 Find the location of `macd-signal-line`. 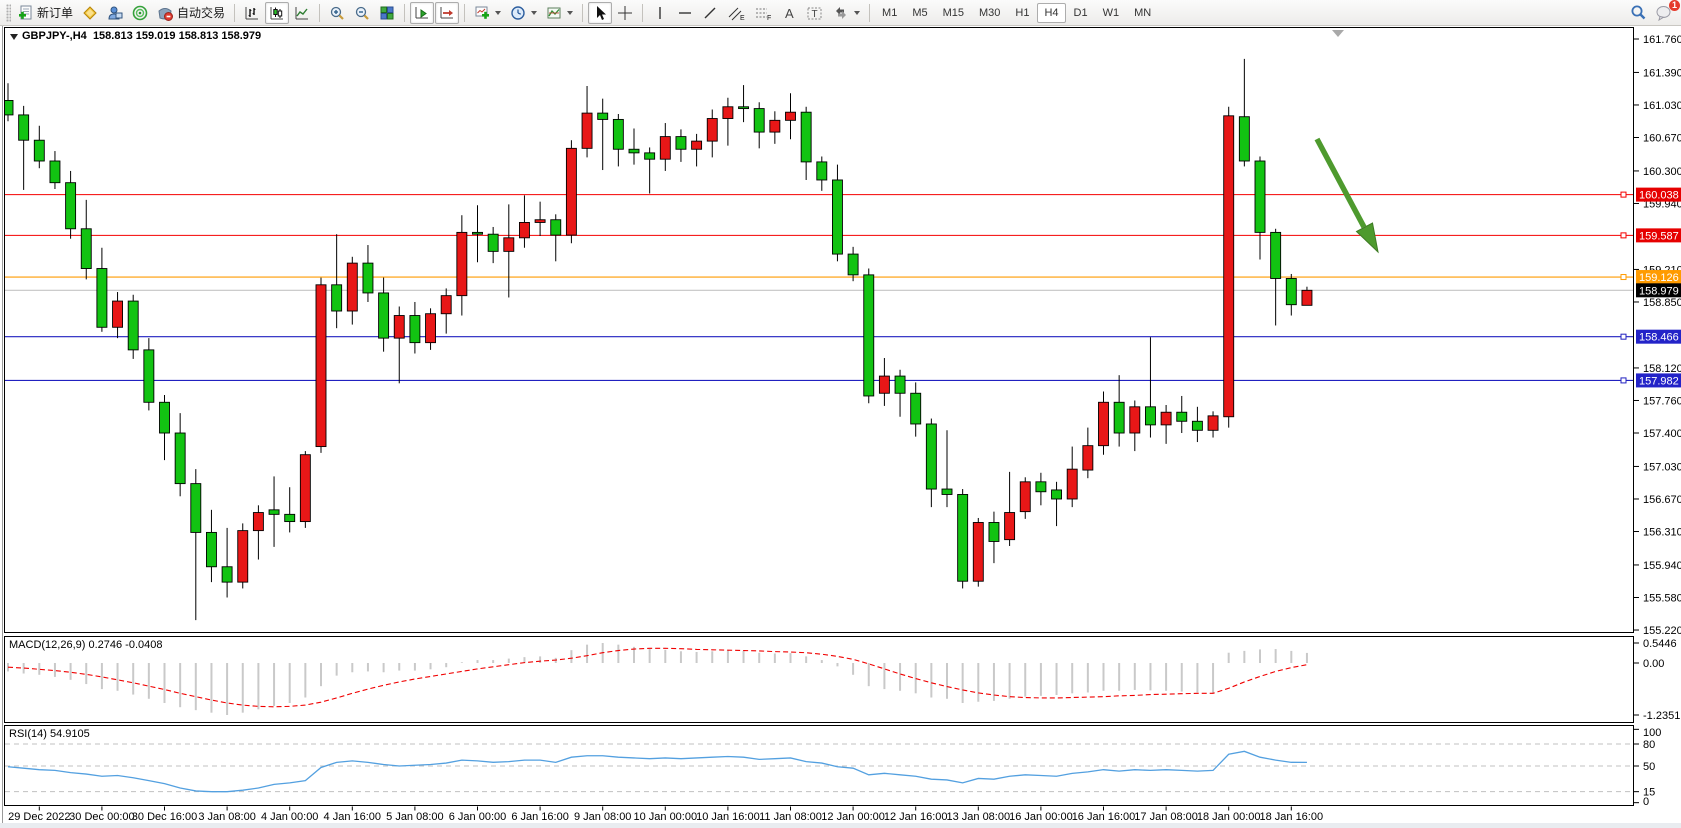

macd-signal-line is located at coordinates (657, 677).